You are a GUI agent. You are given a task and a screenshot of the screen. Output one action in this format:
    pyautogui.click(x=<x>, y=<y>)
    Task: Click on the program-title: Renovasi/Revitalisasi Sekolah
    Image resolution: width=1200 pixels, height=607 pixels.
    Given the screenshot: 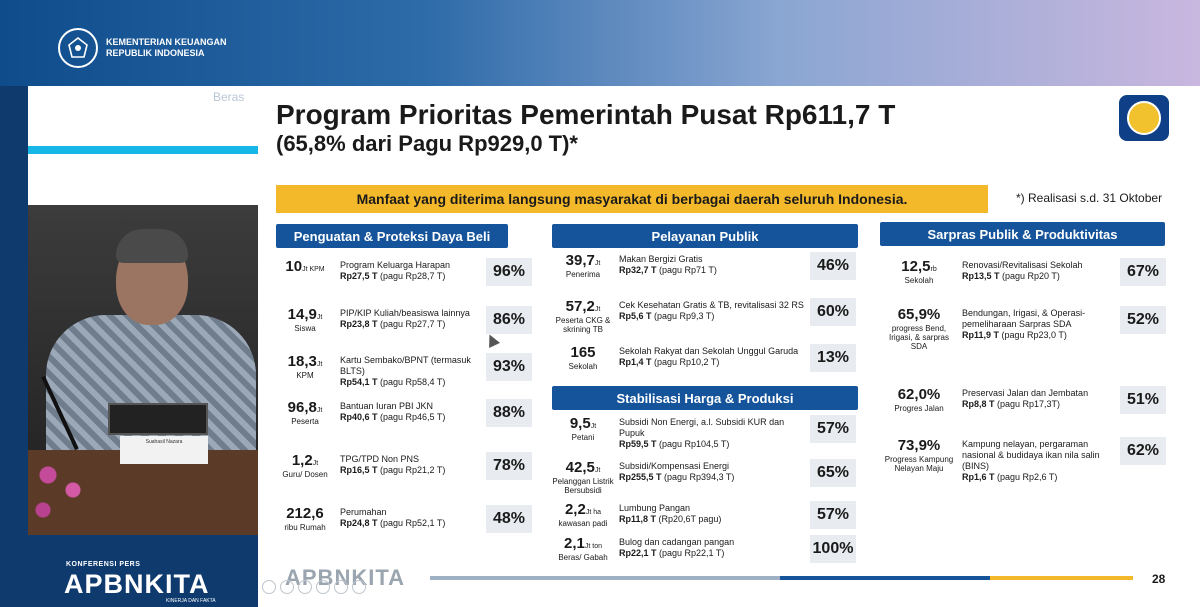 What is the action you would take?
    pyautogui.click(x=1022, y=265)
    